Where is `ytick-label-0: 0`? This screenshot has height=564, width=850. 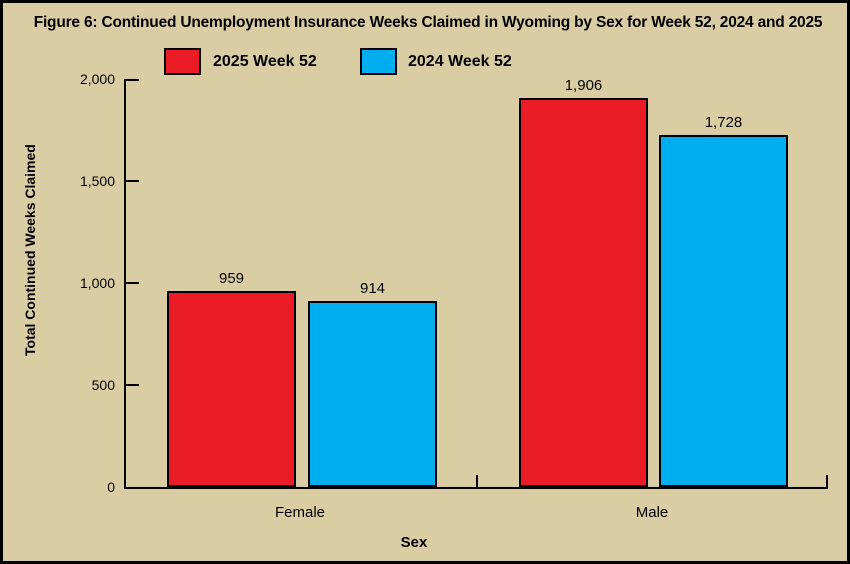
ytick-label-0: 0 is located at coordinates (111, 487).